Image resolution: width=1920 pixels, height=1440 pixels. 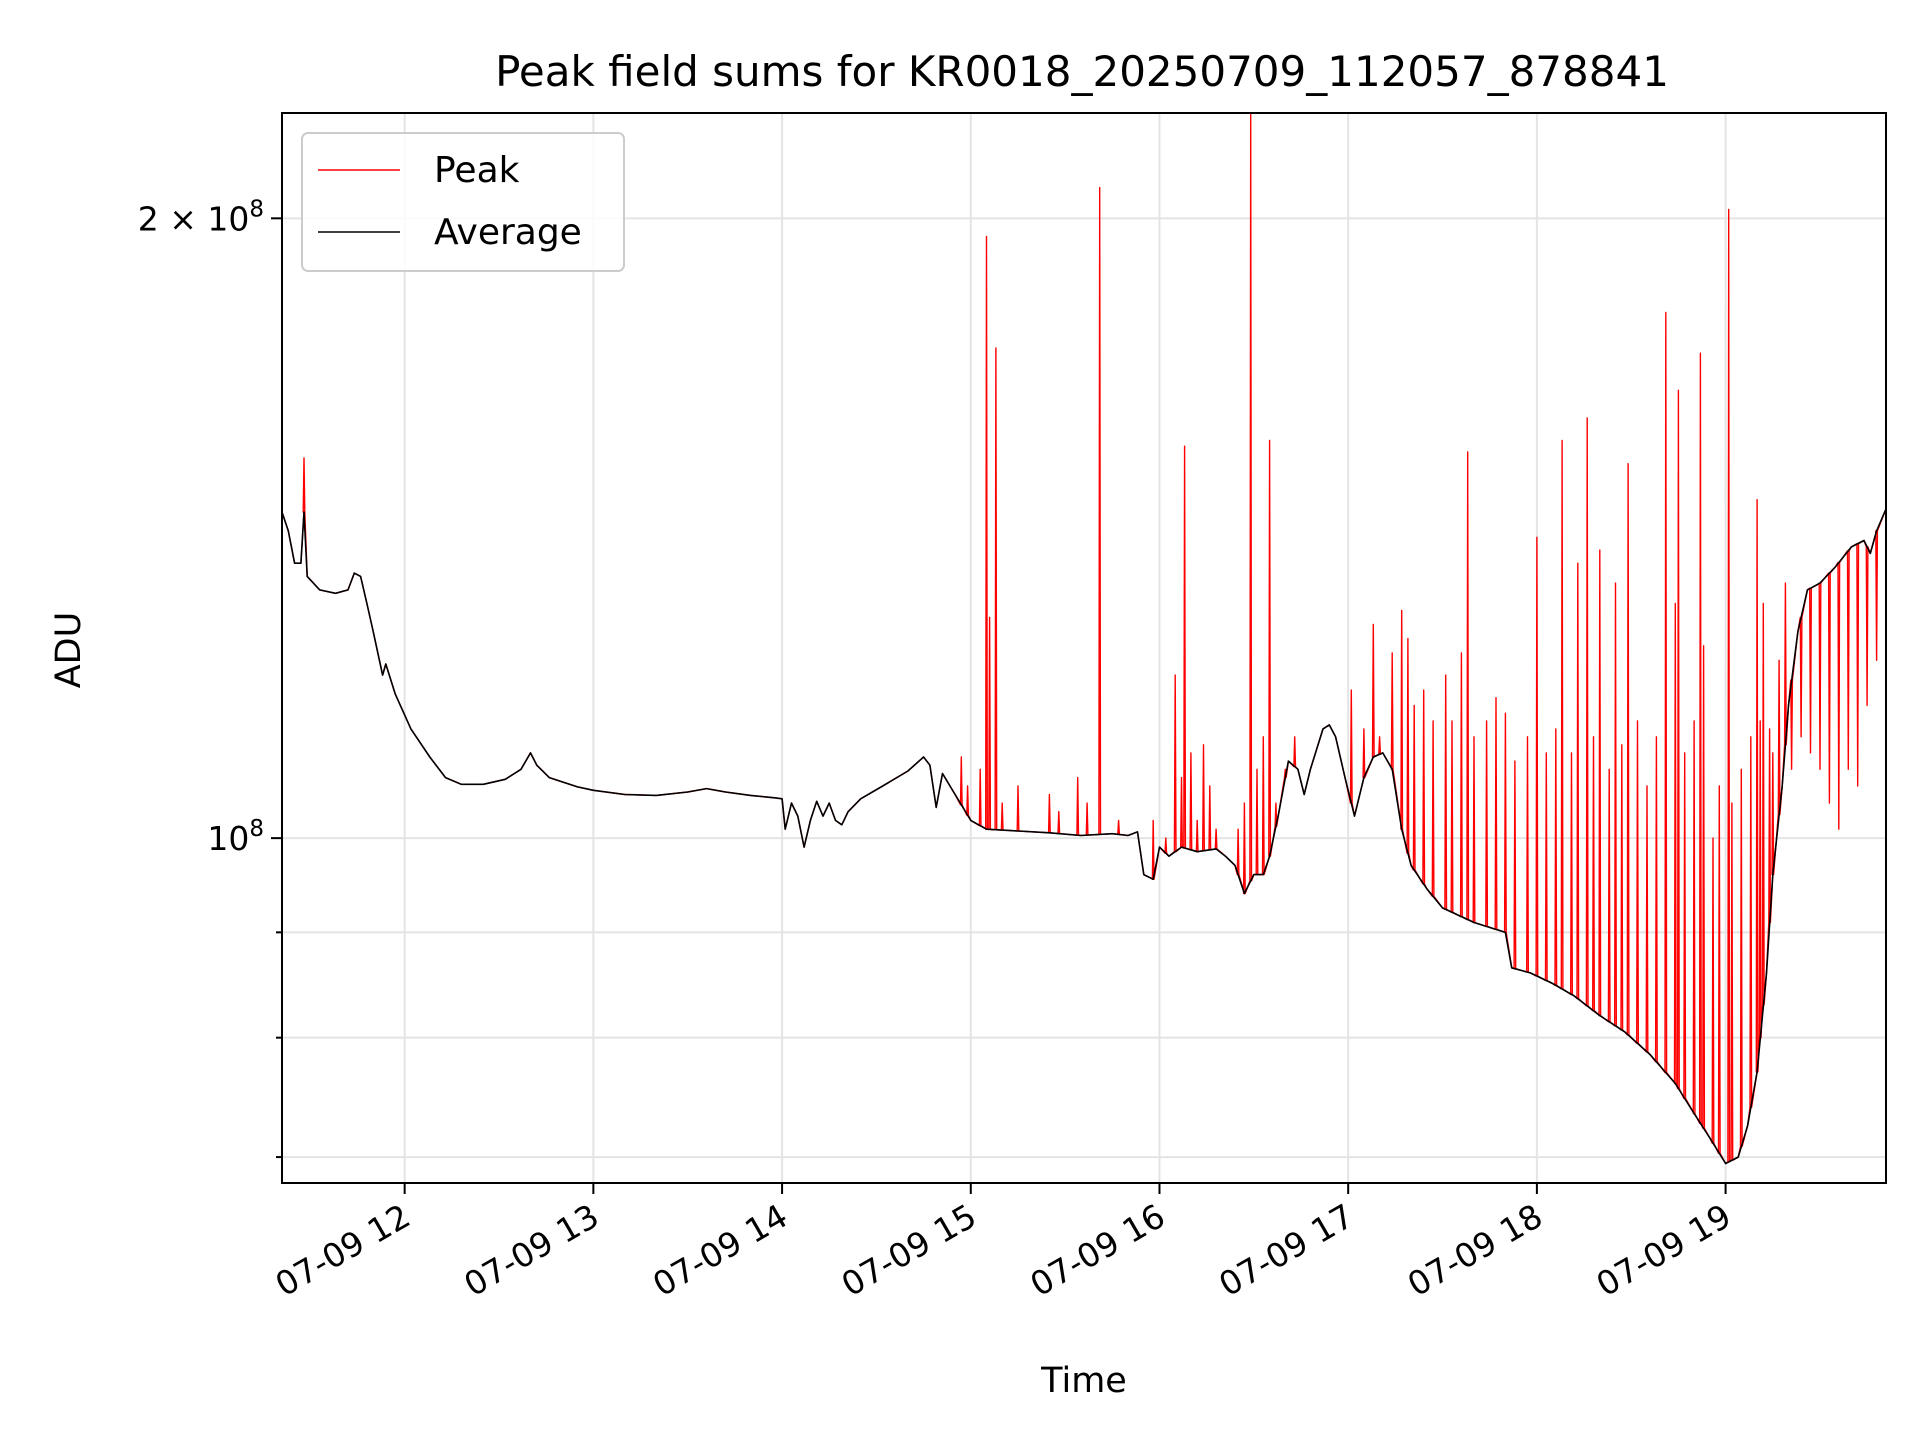 I want to click on legend-label-peak: Peak, so click(x=477, y=170).